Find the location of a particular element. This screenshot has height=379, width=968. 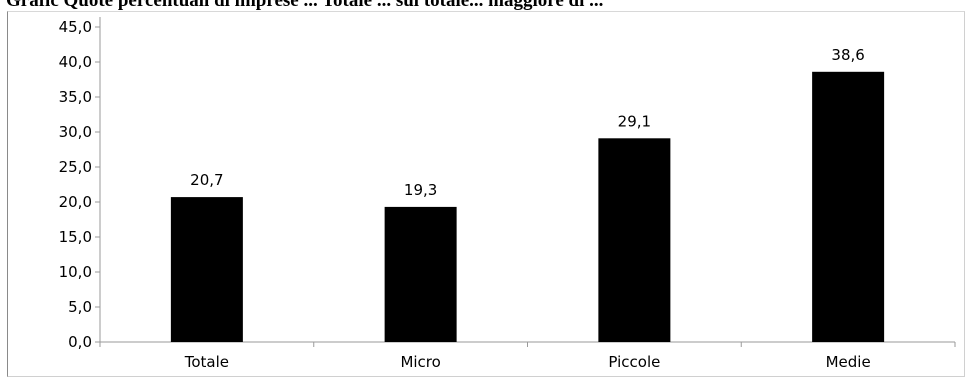

data-label-medie: 38,6 is located at coordinates (847, 55).